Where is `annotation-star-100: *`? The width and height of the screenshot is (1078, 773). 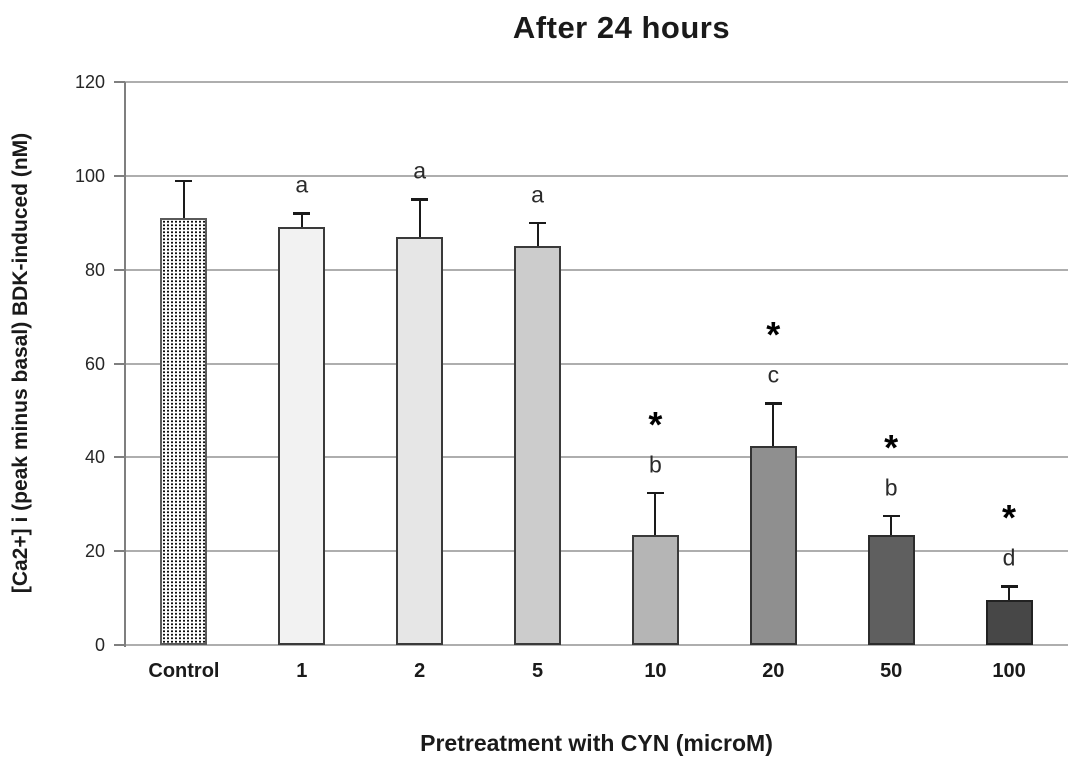
annotation-star-100: * is located at coordinates (1009, 518).